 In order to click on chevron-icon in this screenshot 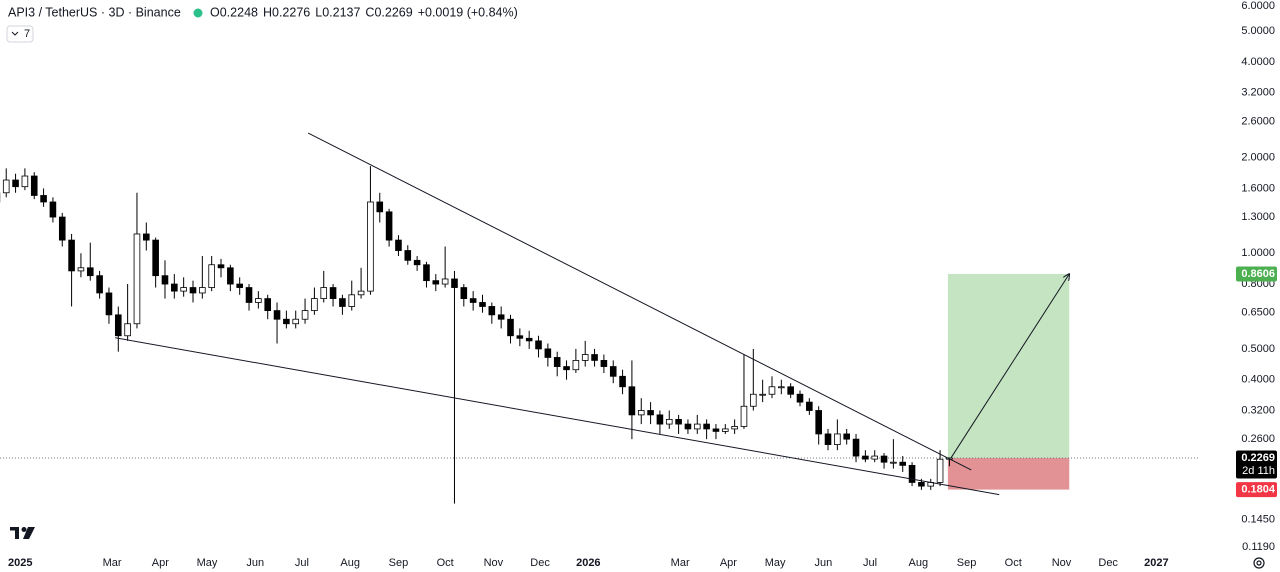, I will do `click(15, 33)`.